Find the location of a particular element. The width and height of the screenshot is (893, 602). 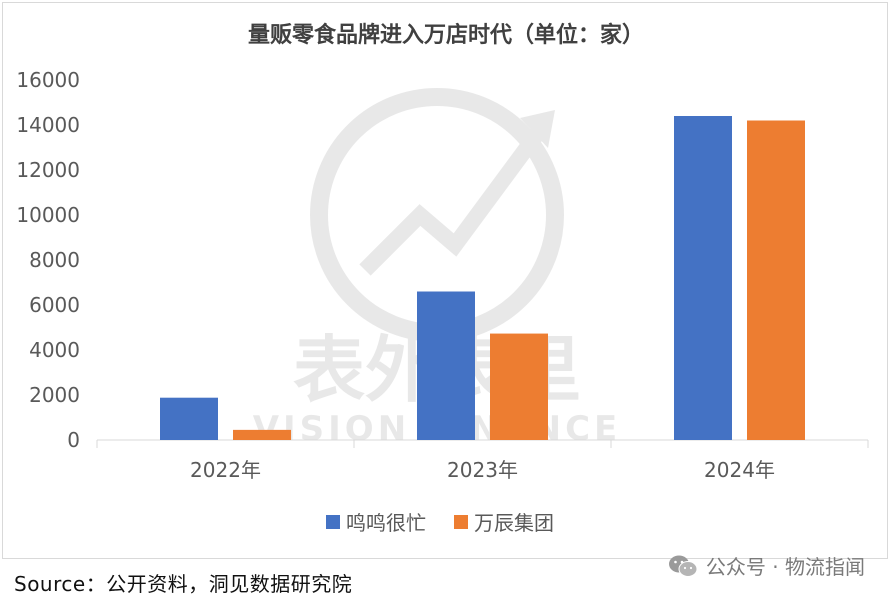

legend: 鸣鸣很忙 万辰集团 is located at coordinates (440, 523).